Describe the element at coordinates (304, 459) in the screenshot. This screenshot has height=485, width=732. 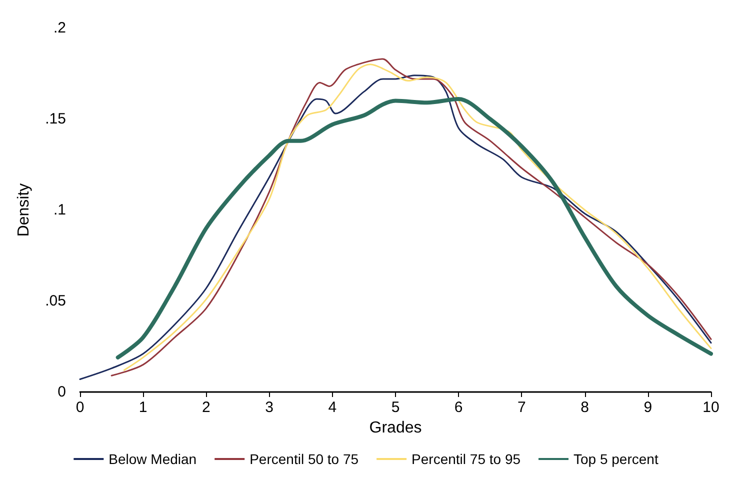
I see `legend-label: Percentil 50 to 75` at that location.